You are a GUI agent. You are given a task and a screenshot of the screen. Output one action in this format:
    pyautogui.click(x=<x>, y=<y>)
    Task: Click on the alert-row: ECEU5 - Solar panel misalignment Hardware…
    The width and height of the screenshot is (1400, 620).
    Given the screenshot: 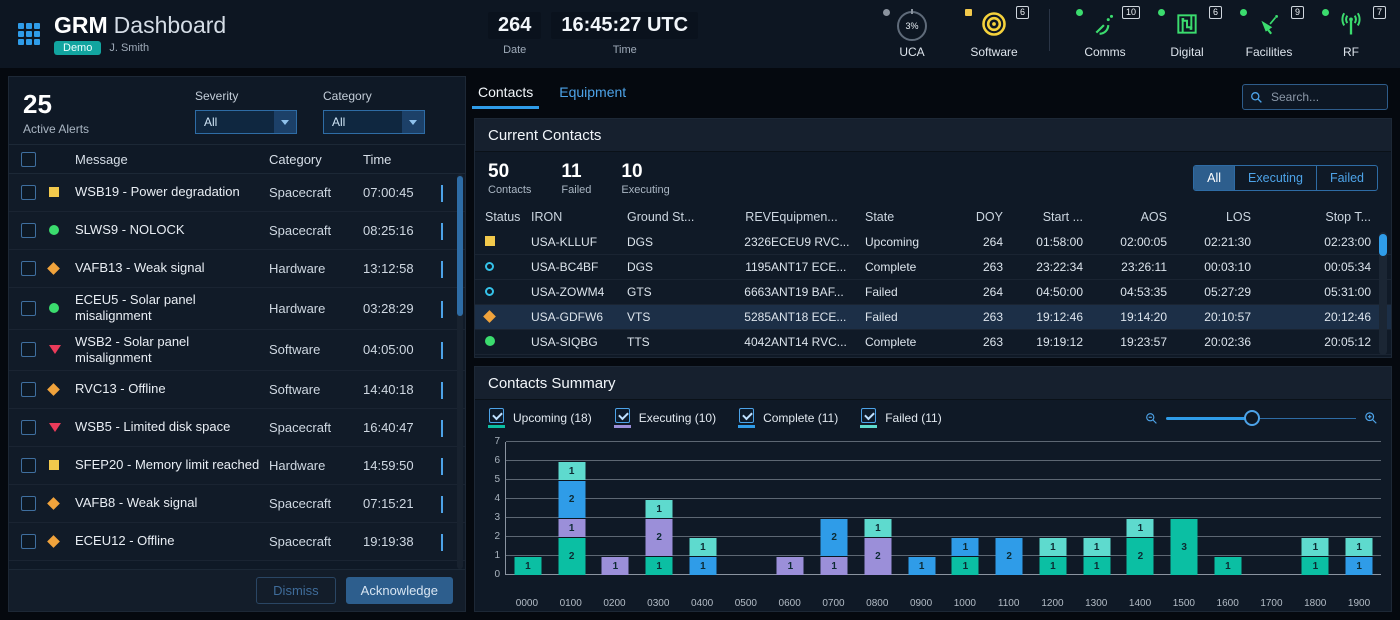 What is the action you would take?
    pyautogui.click(x=237, y=309)
    